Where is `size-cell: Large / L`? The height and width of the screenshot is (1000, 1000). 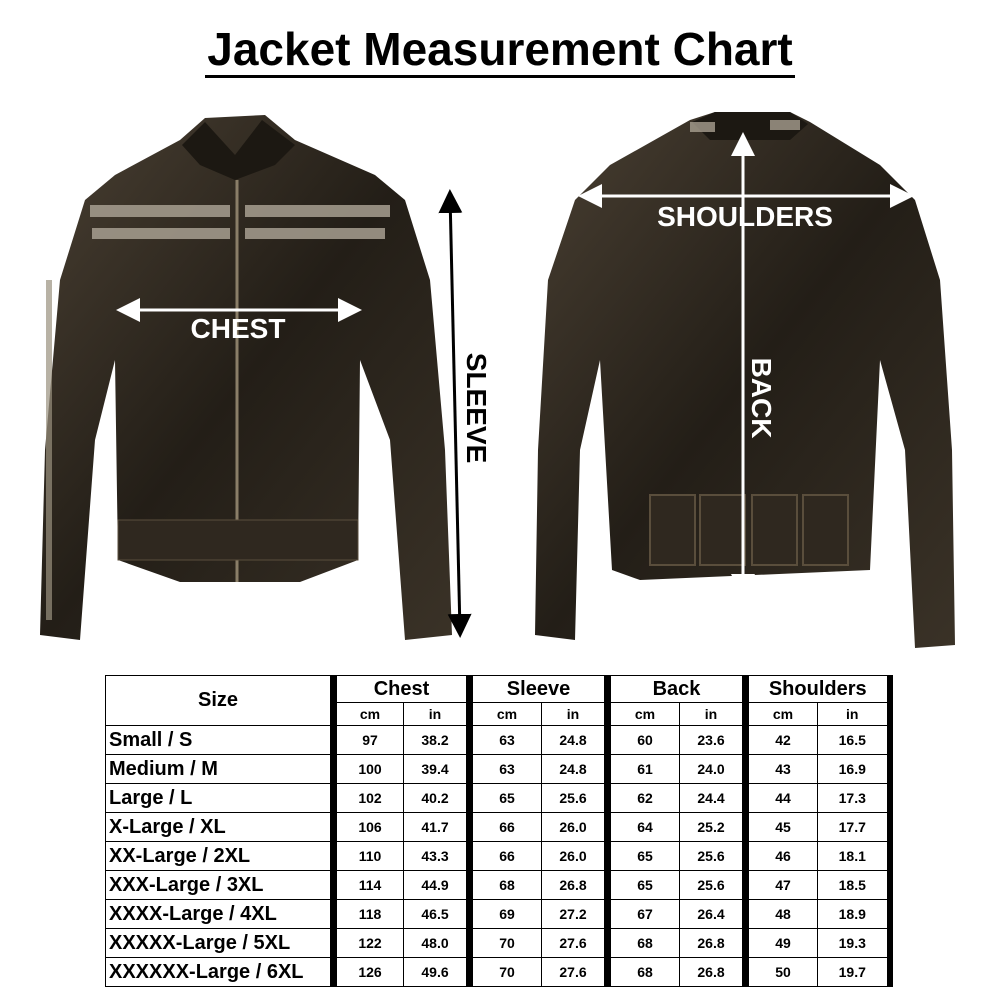
size-cell: Large / L is located at coordinates (219, 798).